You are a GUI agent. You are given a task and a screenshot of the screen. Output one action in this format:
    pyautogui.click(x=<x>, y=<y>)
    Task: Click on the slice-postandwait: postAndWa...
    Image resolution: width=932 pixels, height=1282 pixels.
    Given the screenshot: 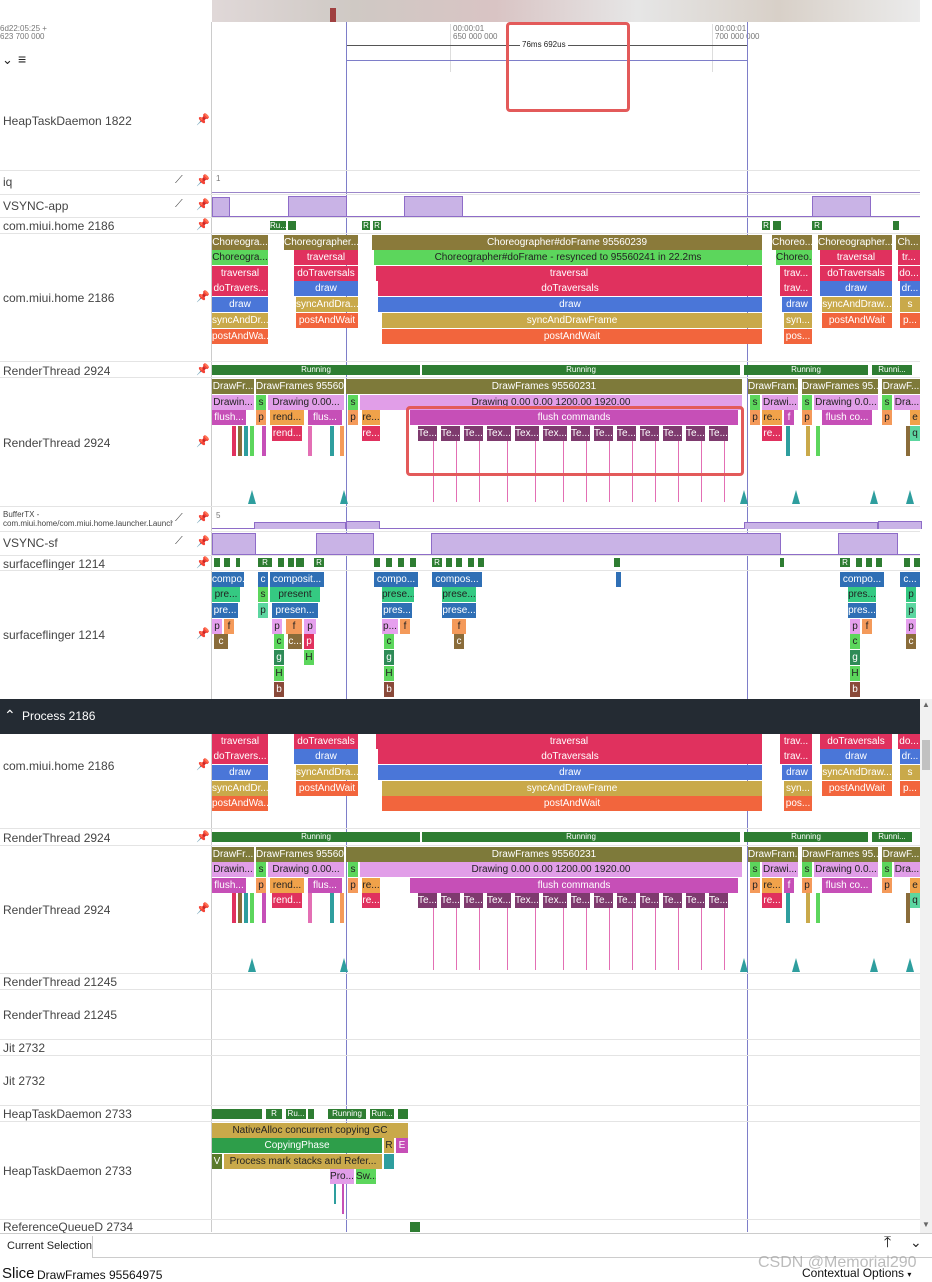 What is the action you would take?
    pyautogui.click(x=240, y=803)
    